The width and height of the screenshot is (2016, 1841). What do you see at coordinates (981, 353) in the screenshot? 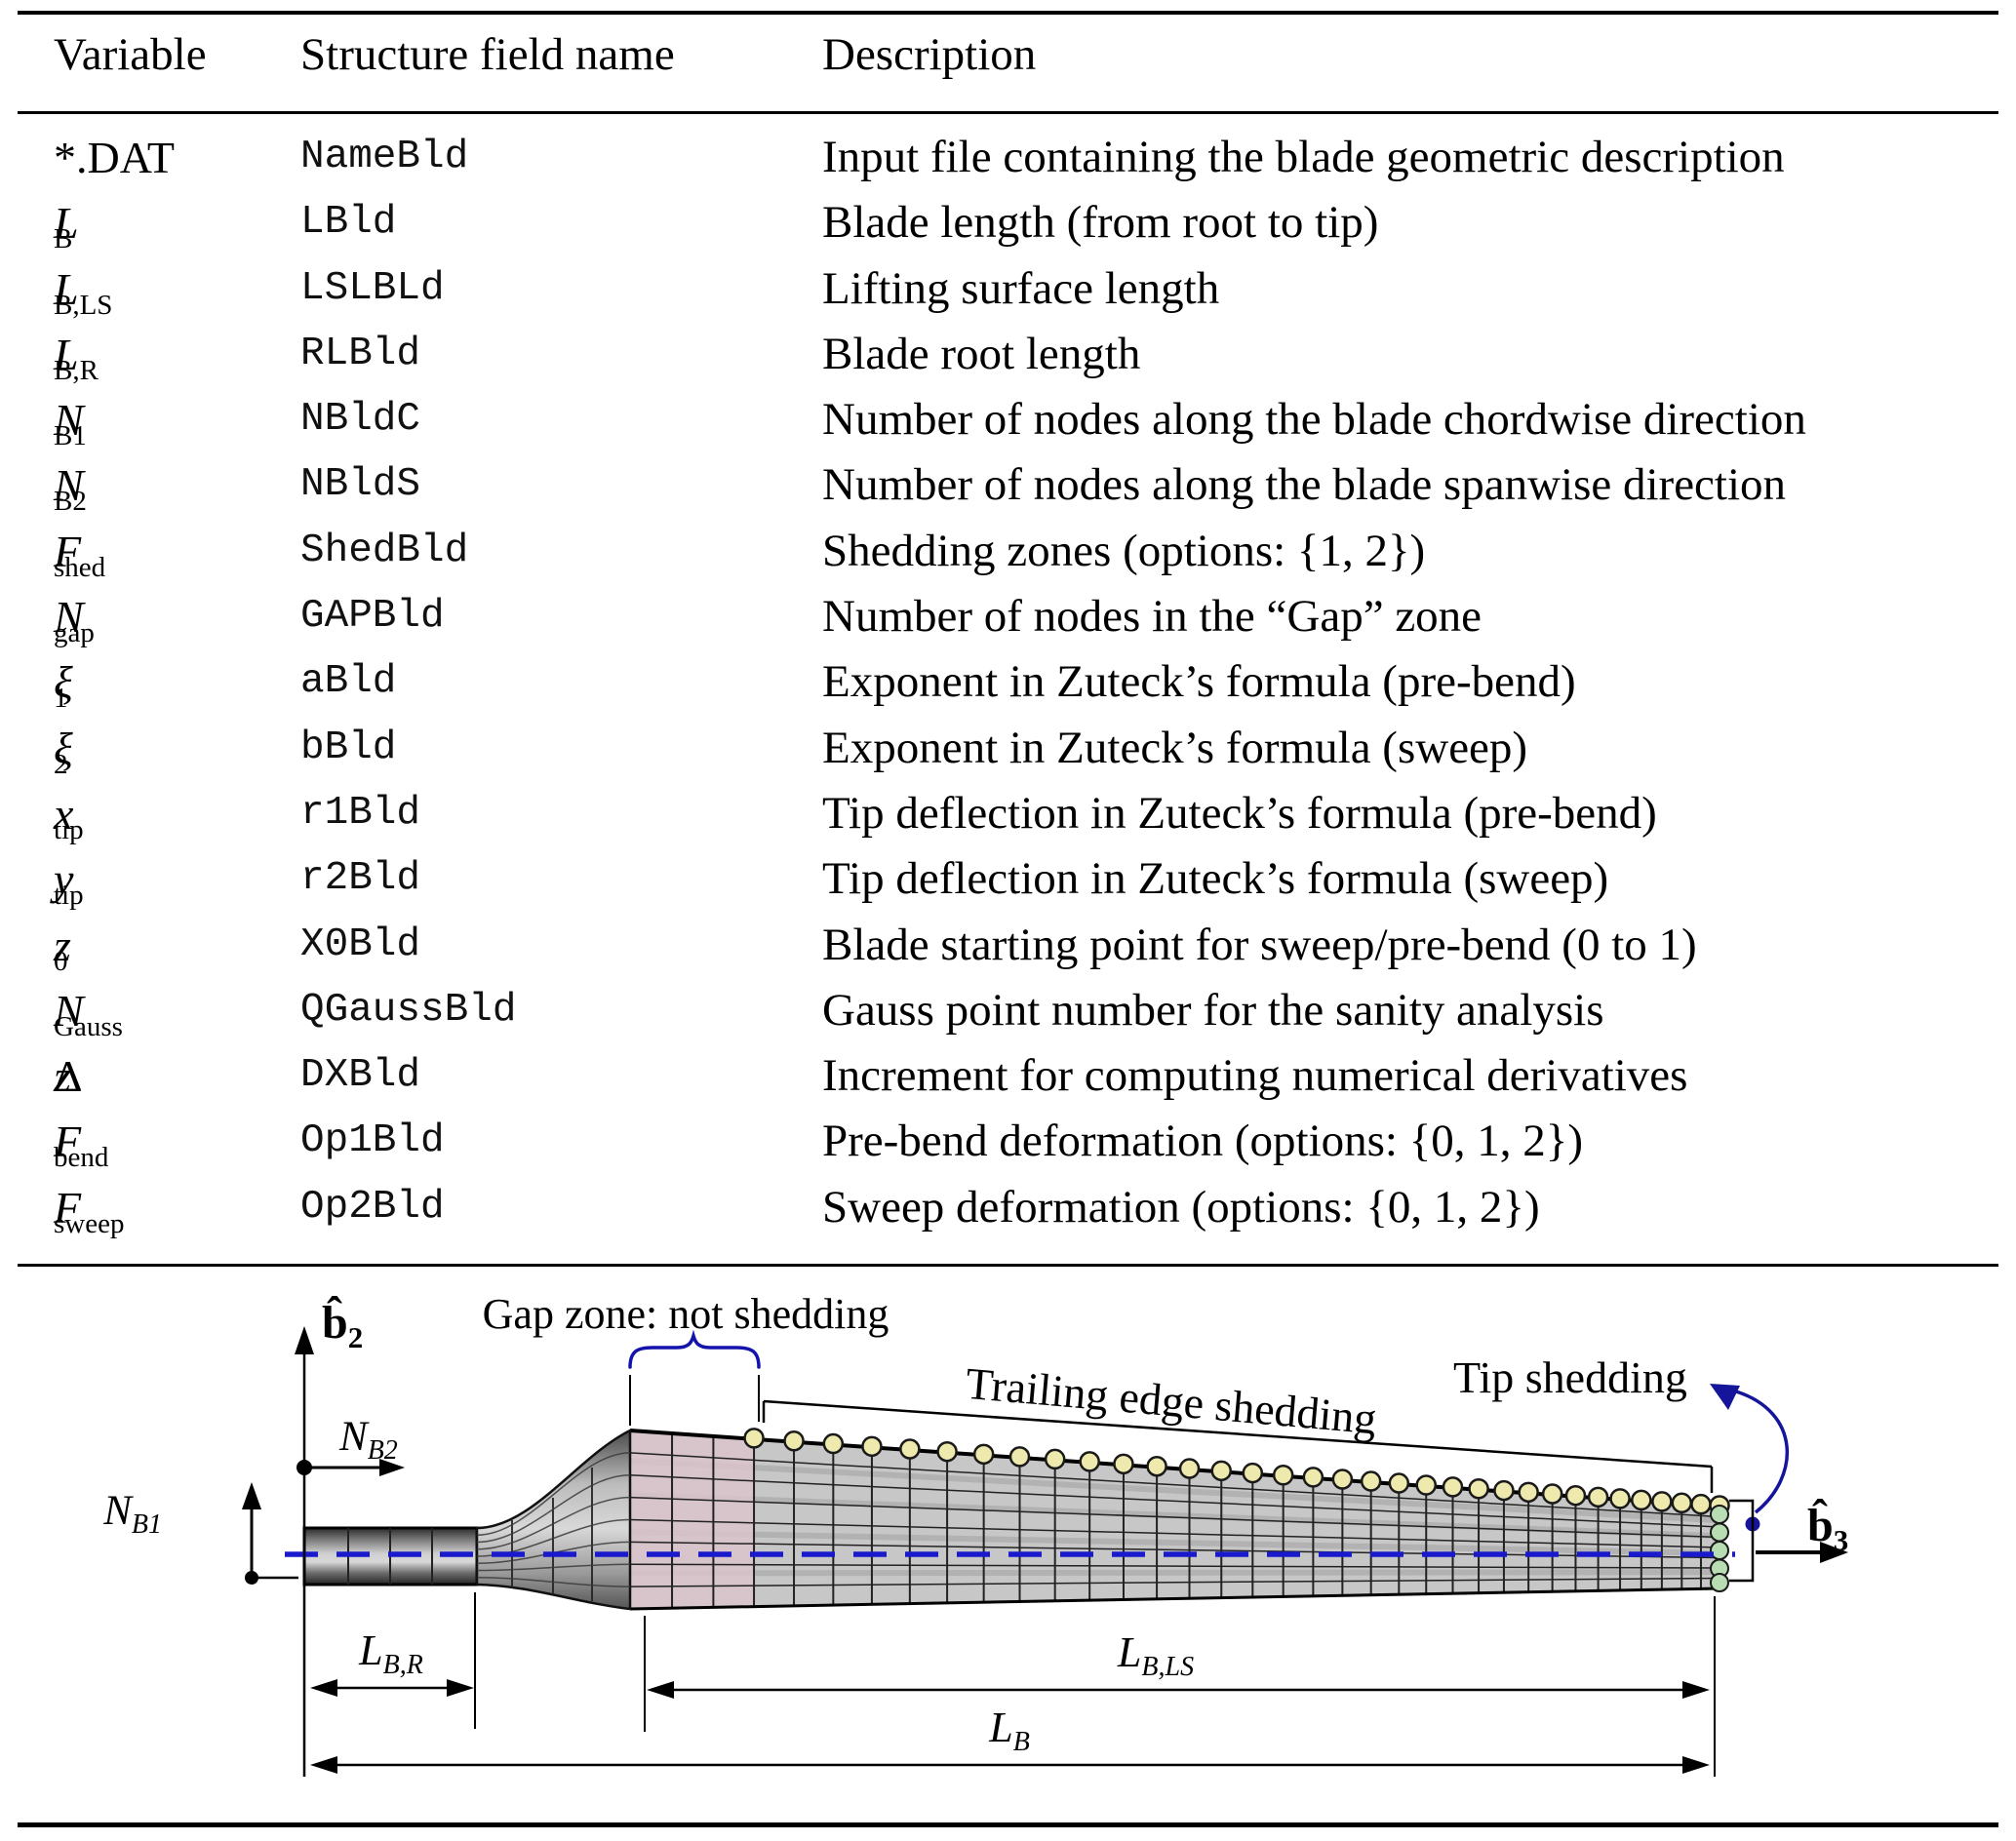
I see `description-cell: Blade root length` at bounding box center [981, 353].